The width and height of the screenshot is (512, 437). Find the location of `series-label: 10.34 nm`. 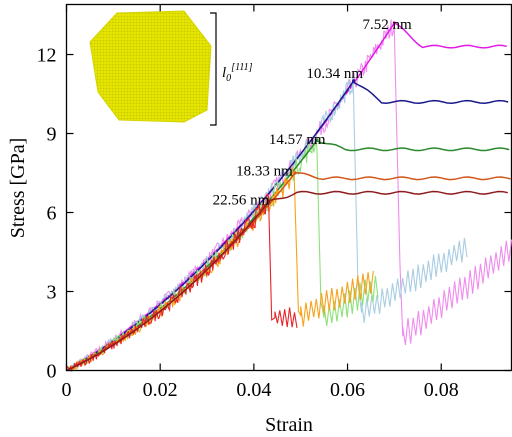

series-label: 10.34 nm is located at coordinates (334, 74).